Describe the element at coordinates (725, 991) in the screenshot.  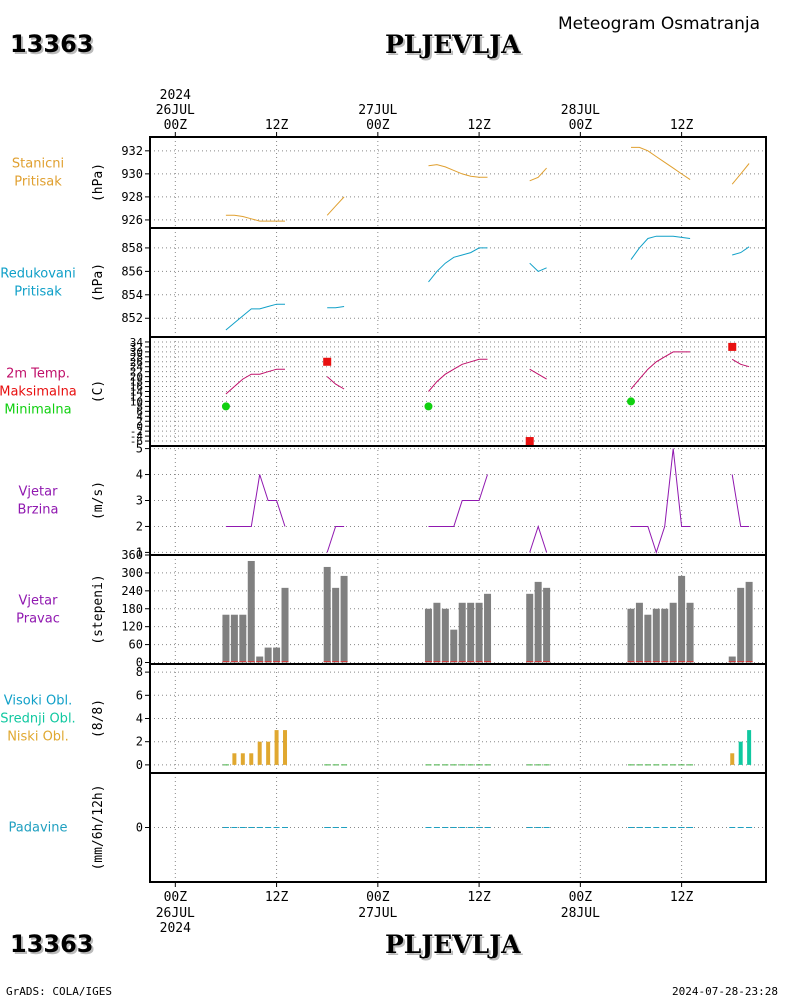
I see `timestamp-text: 2024-07-28-23:28` at that location.